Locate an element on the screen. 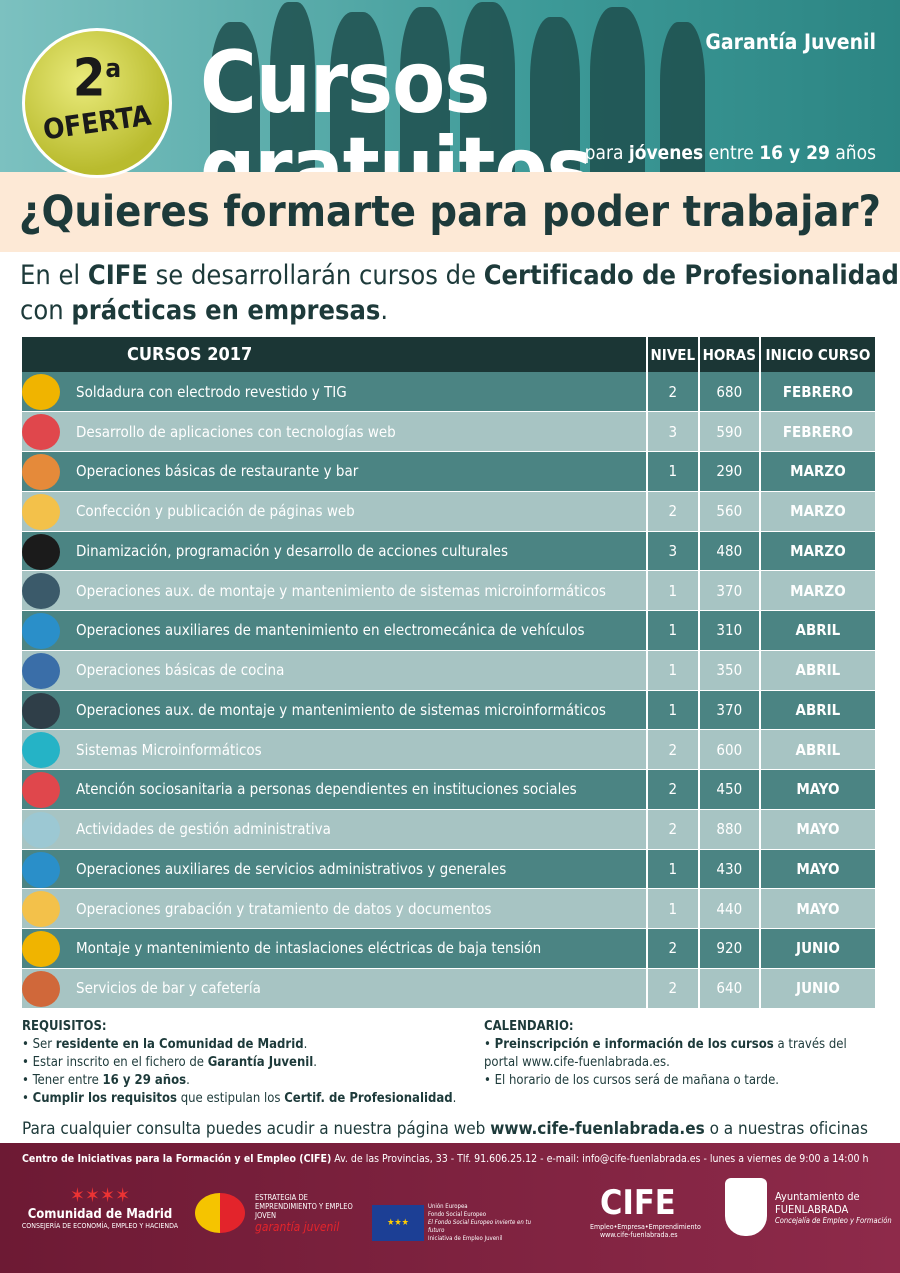 The height and width of the screenshot is (1273, 900). cell-text: Operaciones básicas de restaurante y bar is located at coordinates (217, 471).